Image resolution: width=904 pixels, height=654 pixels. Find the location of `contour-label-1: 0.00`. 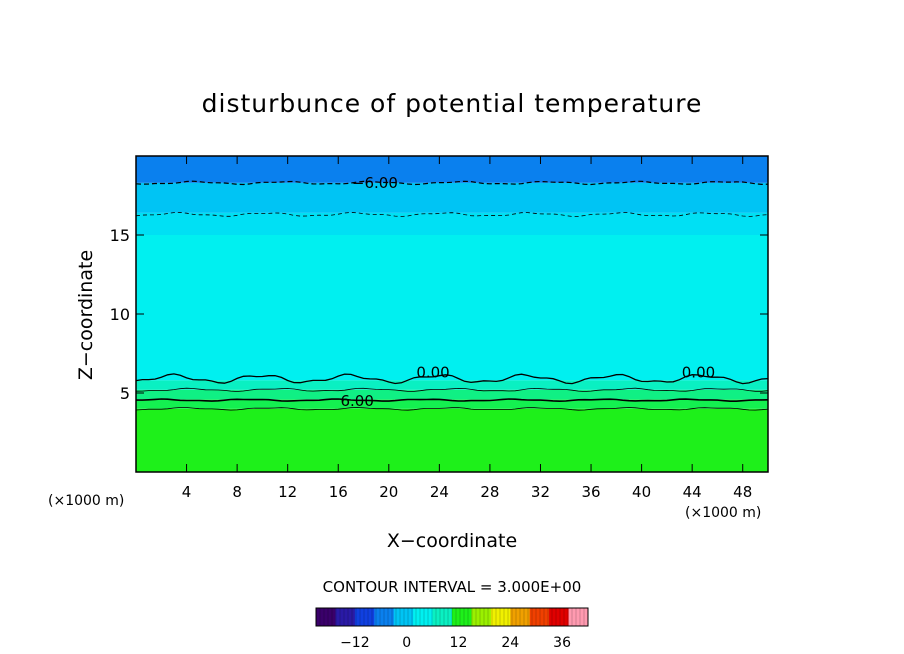

contour-label-1: 0.00 is located at coordinates (432, 372).